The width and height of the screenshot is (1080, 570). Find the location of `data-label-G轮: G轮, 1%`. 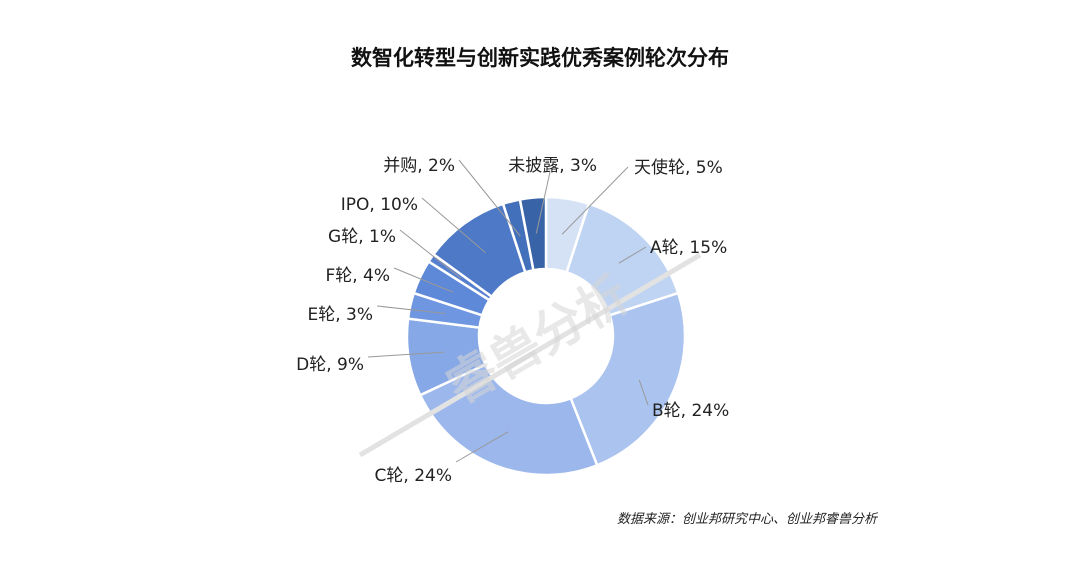

data-label-G轮: G轮, 1% is located at coordinates (362, 237).